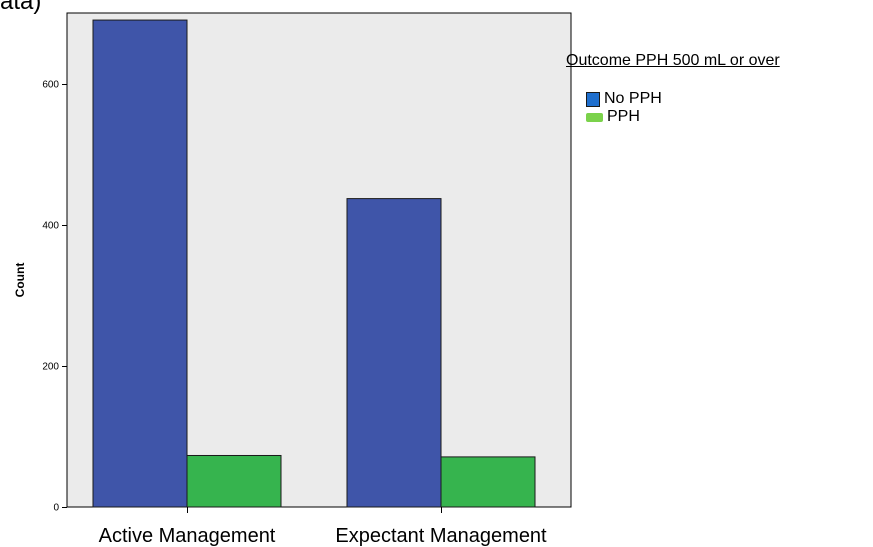 This screenshot has height=547, width=873. Describe the element at coordinates (441, 536) in the screenshot. I see `x-tick-label: Expectant Management` at that location.